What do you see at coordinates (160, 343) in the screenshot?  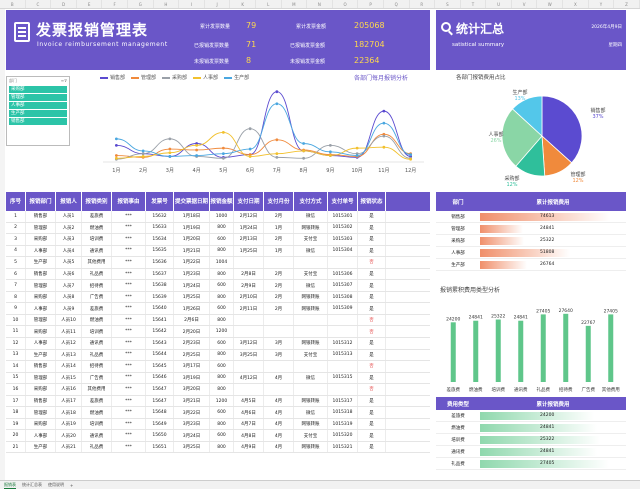 I see `table-cell: 15643` at bounding box center [160, 343].